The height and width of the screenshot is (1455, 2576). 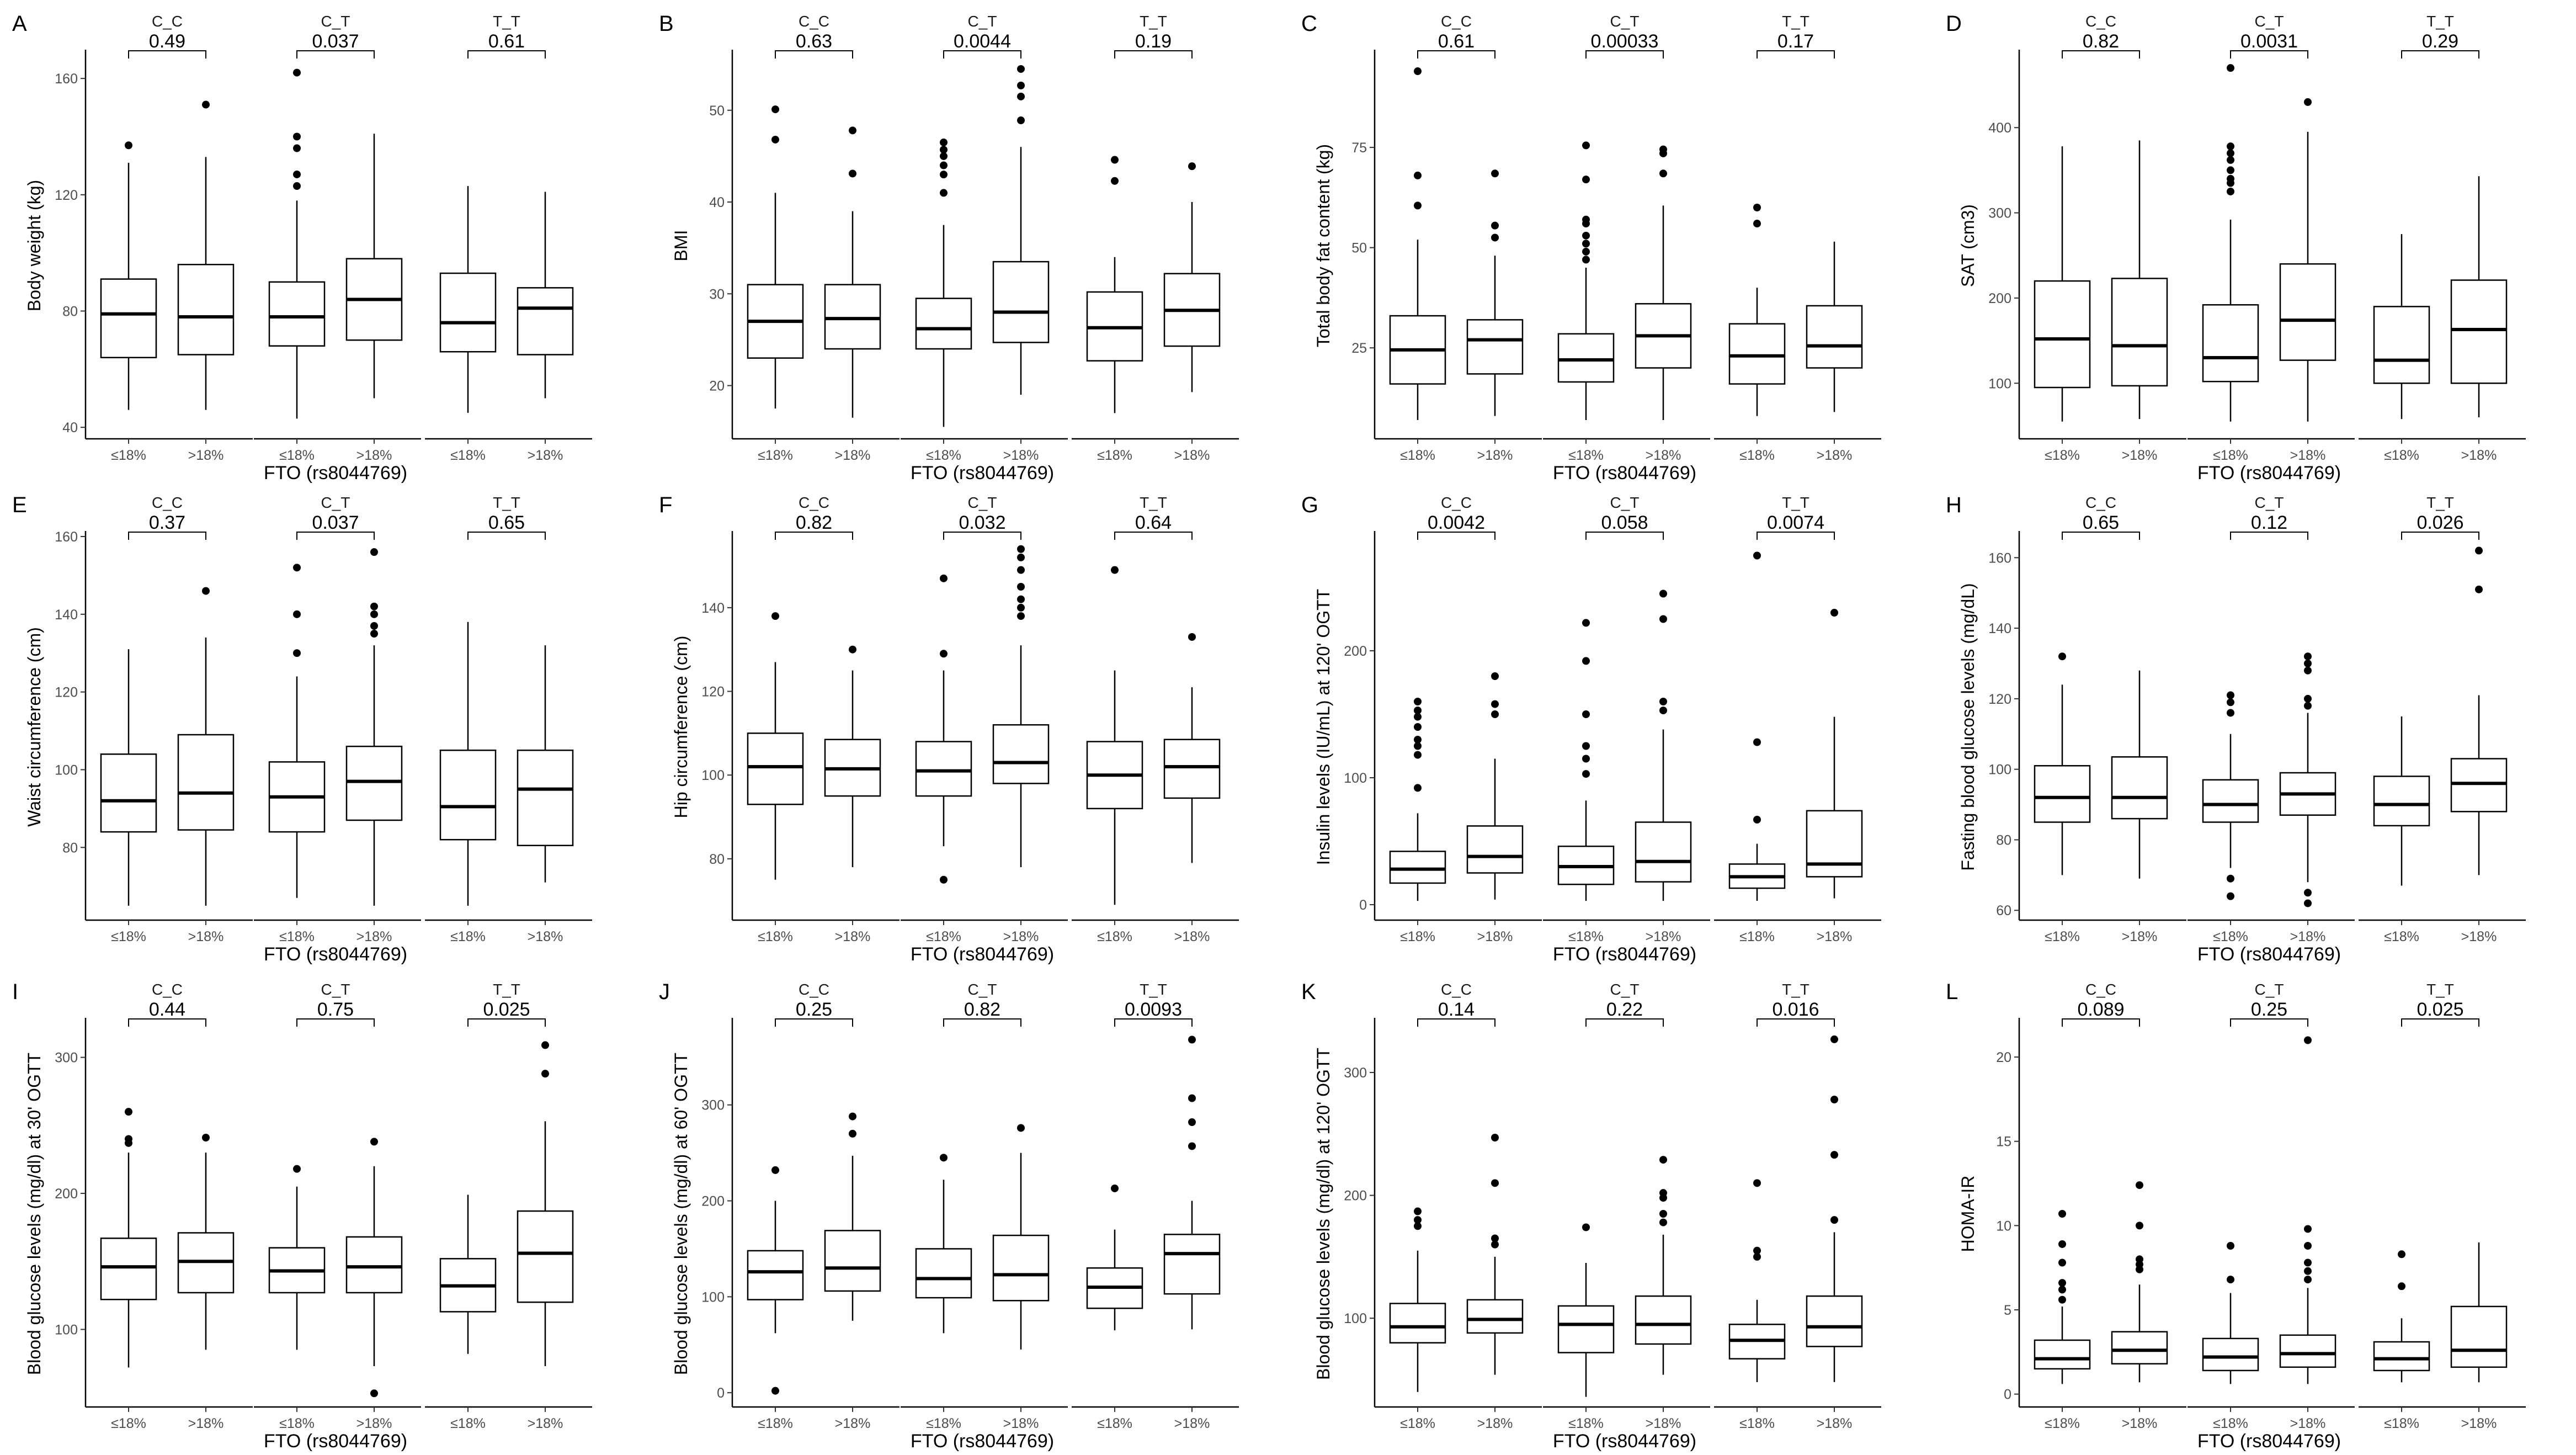 What do you see at coordinates (169, 238) in the screenshot?
I see `facet-c_c: C_C ≤18% >18% 0.49` at bounding box center [169, 238].